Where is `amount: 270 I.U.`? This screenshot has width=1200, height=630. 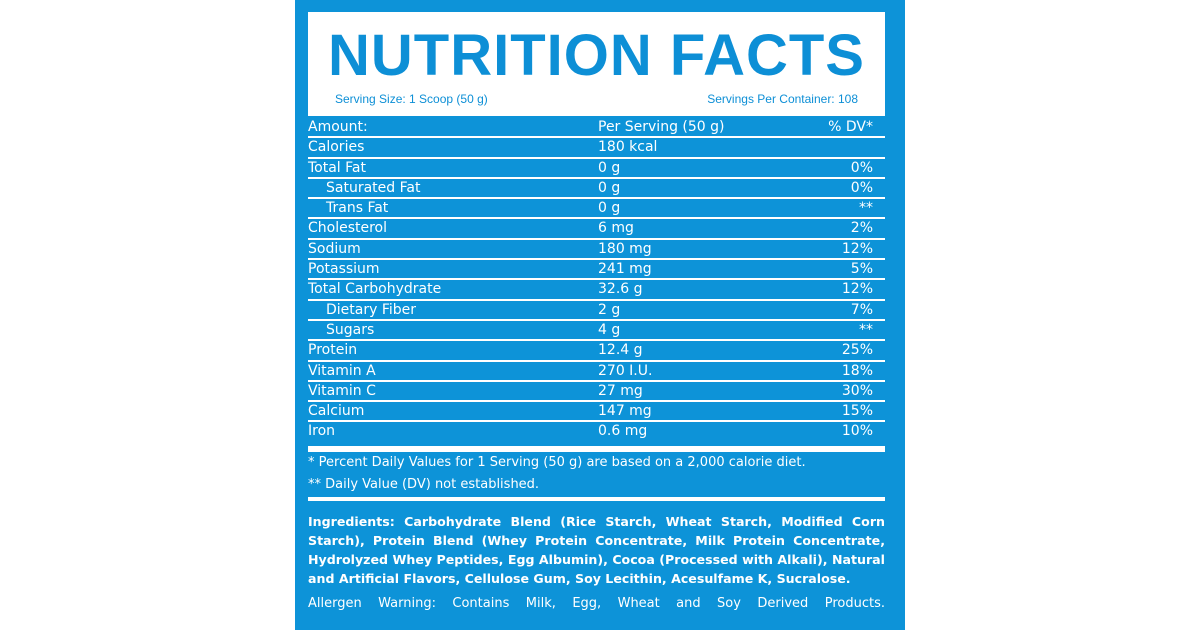
amount: 270 I.U. is located at coordinates (625, 370).